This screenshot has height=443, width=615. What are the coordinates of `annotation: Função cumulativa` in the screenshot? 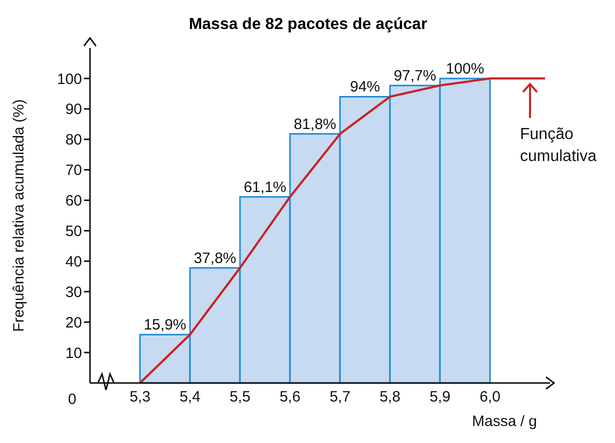 It's located at (559, 146).